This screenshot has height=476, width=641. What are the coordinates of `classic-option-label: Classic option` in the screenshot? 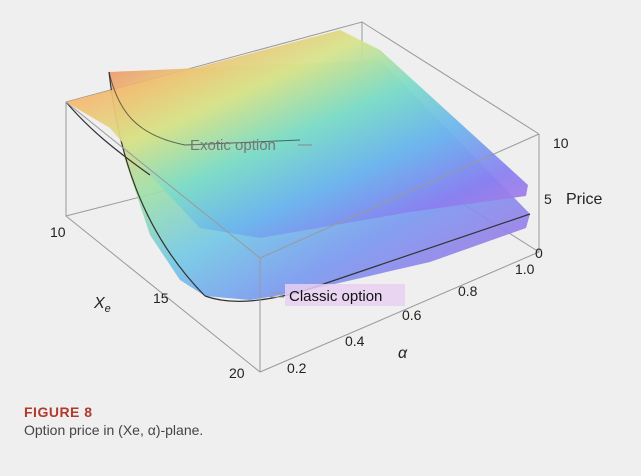 It's located at (335, 296).